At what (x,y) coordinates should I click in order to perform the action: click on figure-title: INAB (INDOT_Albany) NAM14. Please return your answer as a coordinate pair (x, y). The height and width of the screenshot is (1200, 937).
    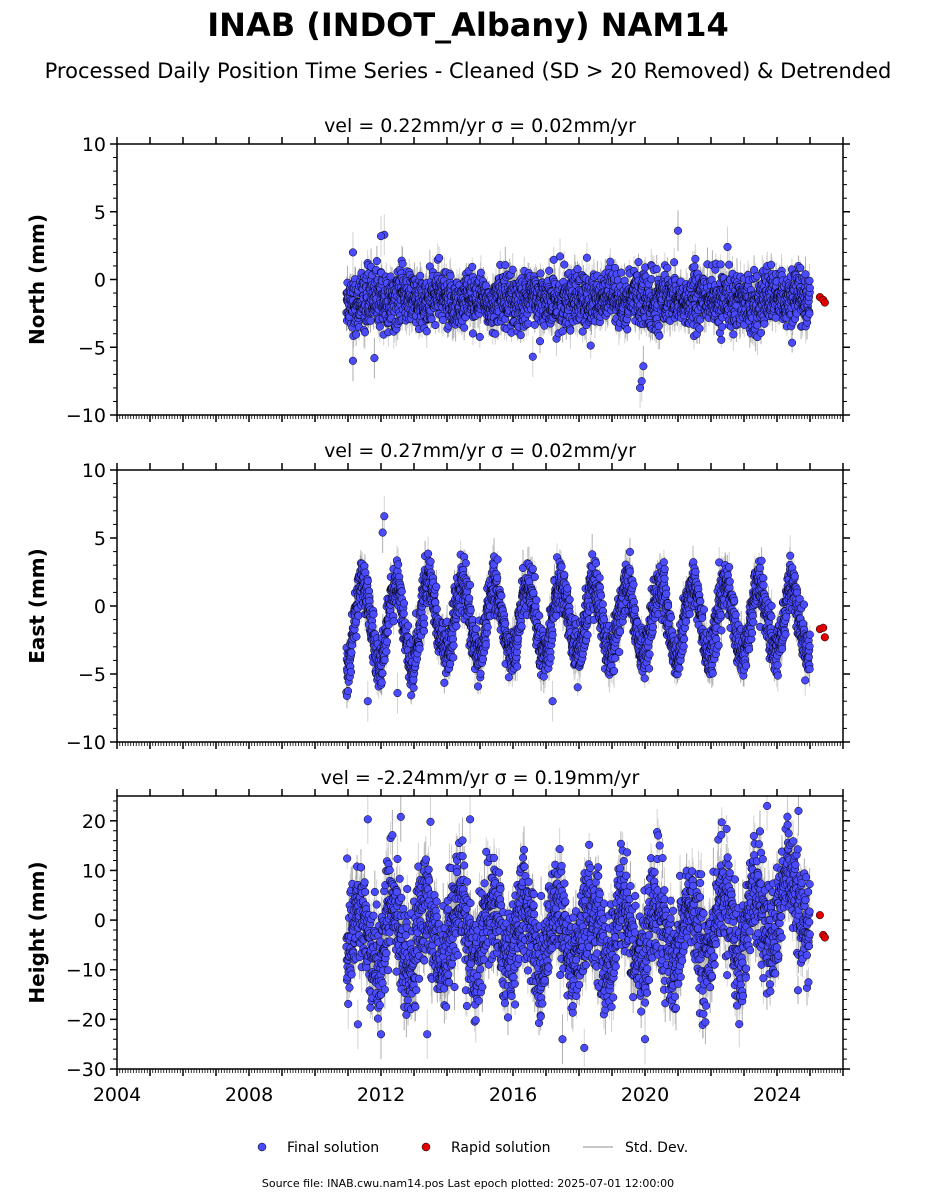
    Looking at the image, I should click on (467, 25).